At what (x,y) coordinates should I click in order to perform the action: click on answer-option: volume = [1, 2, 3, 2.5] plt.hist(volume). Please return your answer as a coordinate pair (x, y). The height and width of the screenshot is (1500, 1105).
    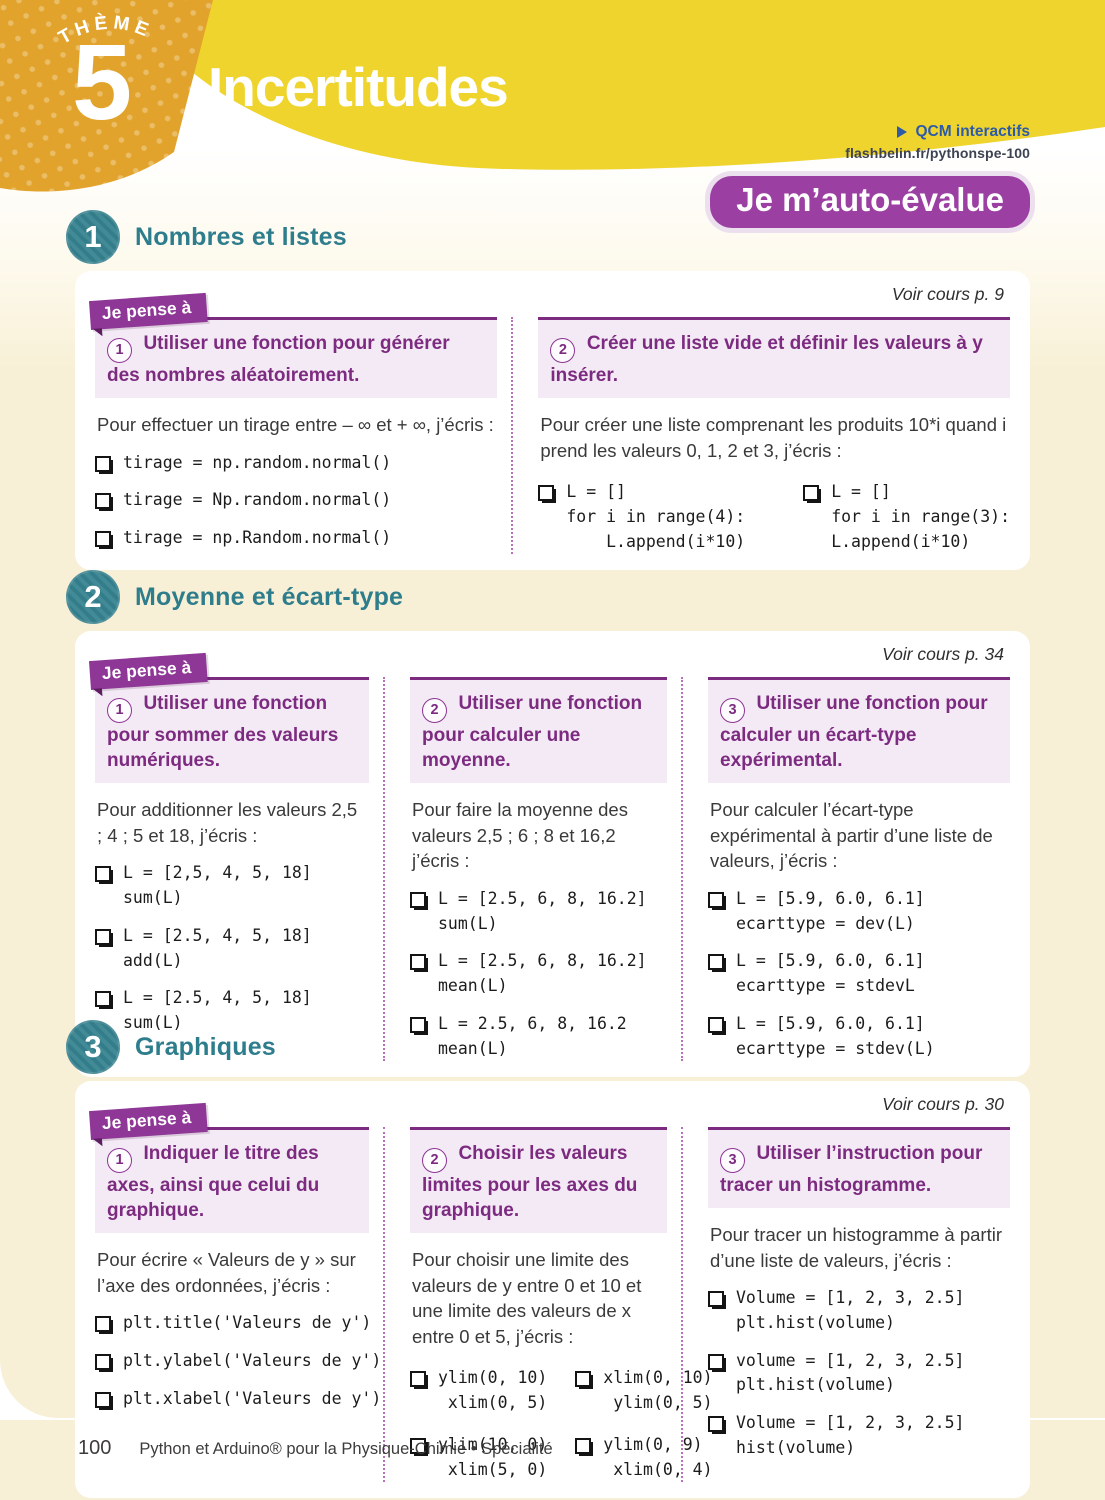
    Looking at the image, I should click on (859, 1374).